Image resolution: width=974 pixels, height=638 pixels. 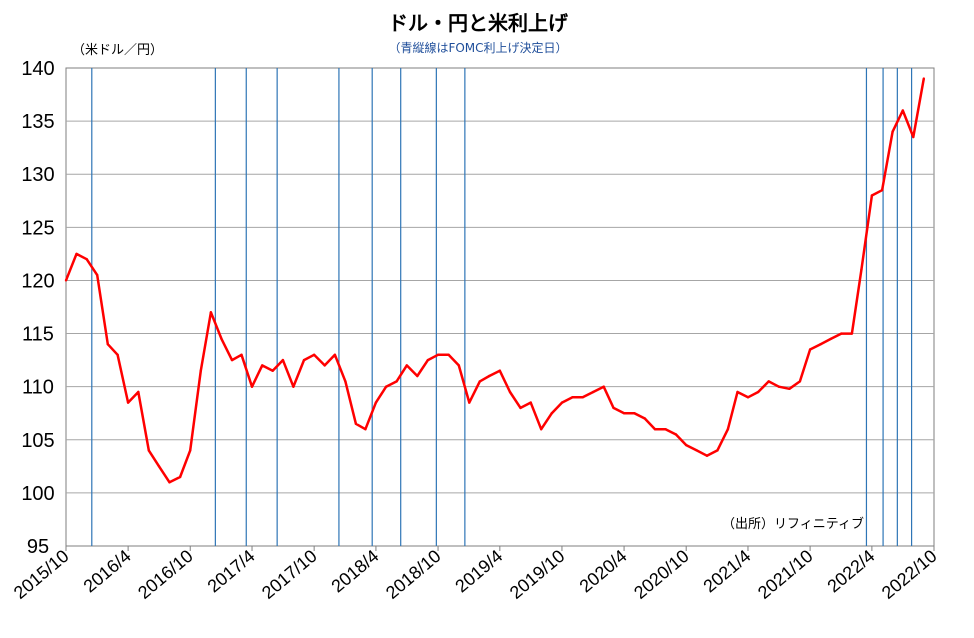 What do you see at coordinates (117, 50) in the screenshot?
I see `y-axis-unit-label: （米ドル／円）` at bounding box center [117, 50].